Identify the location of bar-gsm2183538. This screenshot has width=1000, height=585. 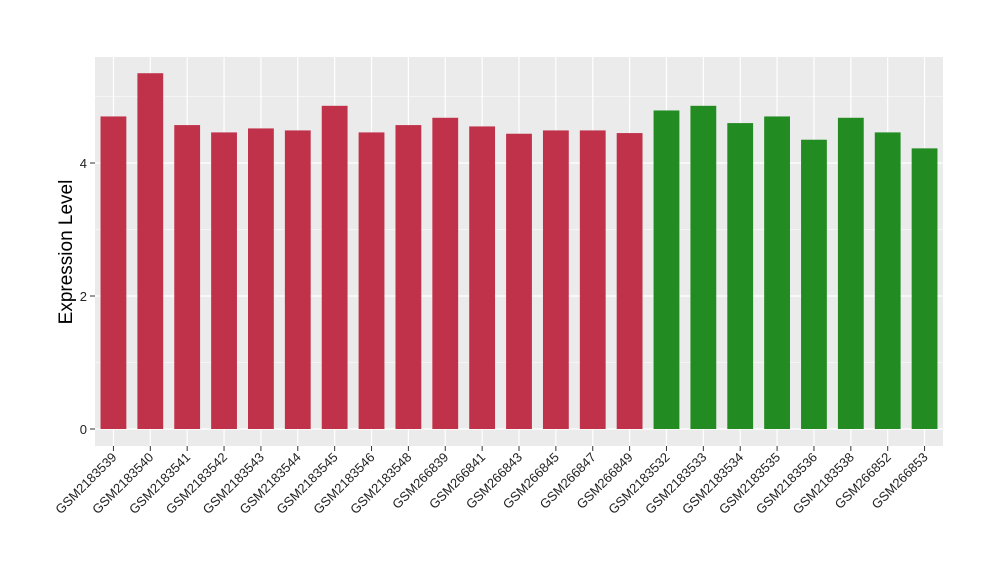
(850, 273).